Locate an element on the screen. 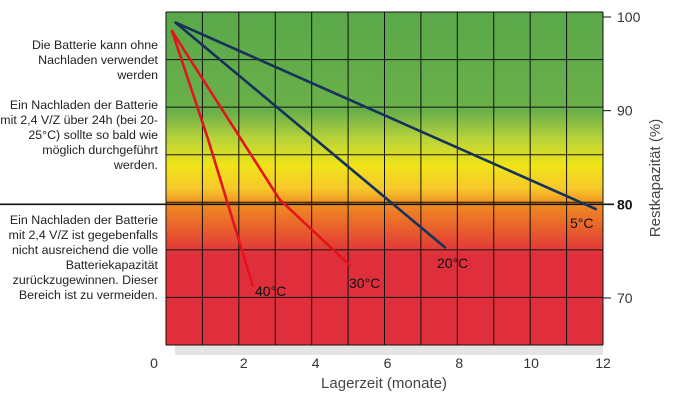 This screenshot has width=674, height=396. plot-area-shadow is located at coordinates (389, 350).